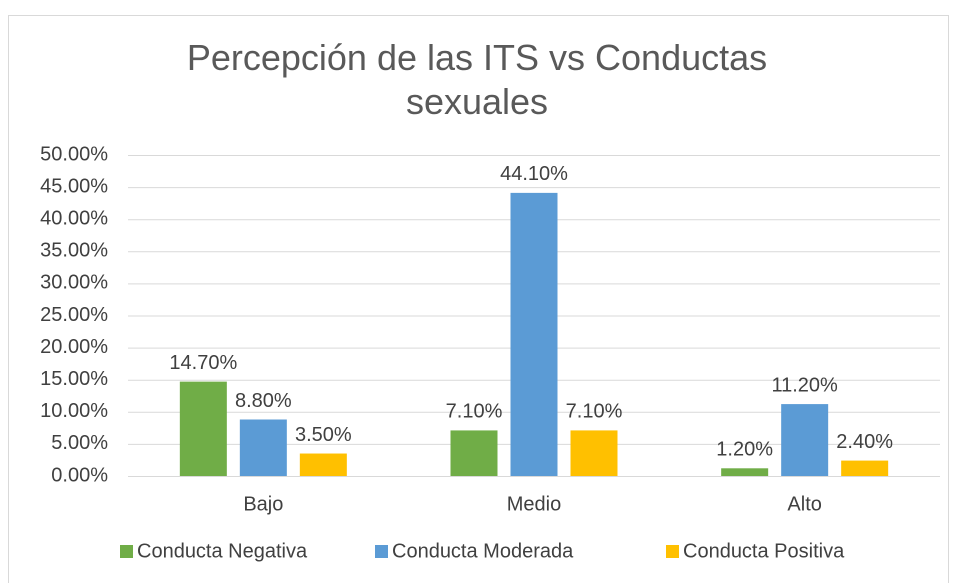 The image size is (954, 583). Describe the element at coordinates (74, 347) in the screenshot. I see `y-tick-label: 20.00%` at that location.